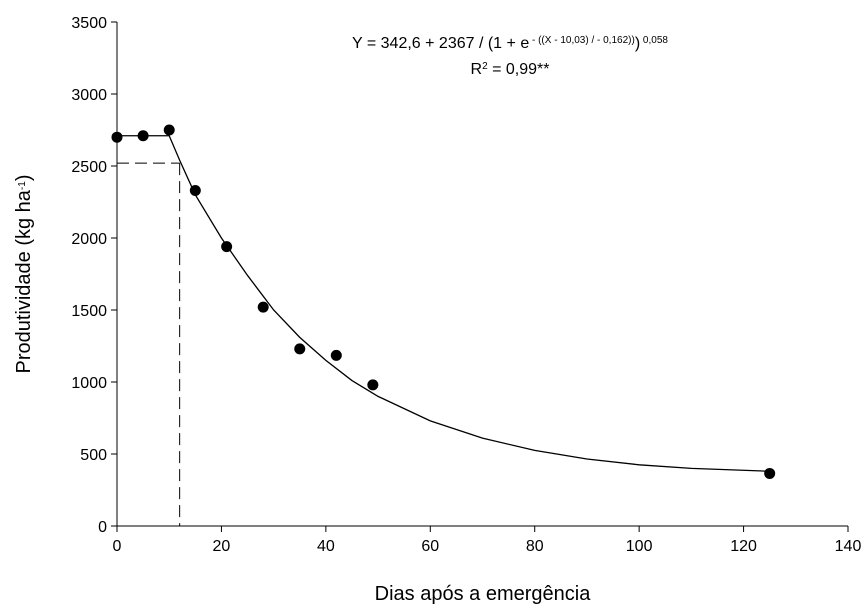 The width and height of the screenshot is (866, 609). What do you see at coordinates (485, 66) in the screenshot?
I see `equation-part: 2` at bounding box center [485, 66].